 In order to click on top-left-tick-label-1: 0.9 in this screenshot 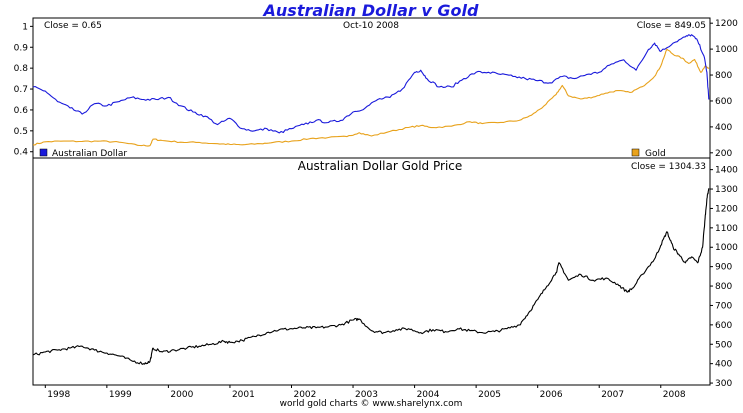, I will do `click(21, 48)`.